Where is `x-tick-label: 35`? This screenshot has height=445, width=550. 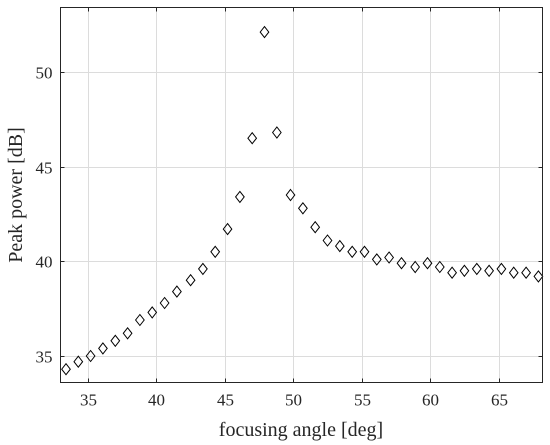 x-tick-label: 35 is located at coordinates (88, 400).